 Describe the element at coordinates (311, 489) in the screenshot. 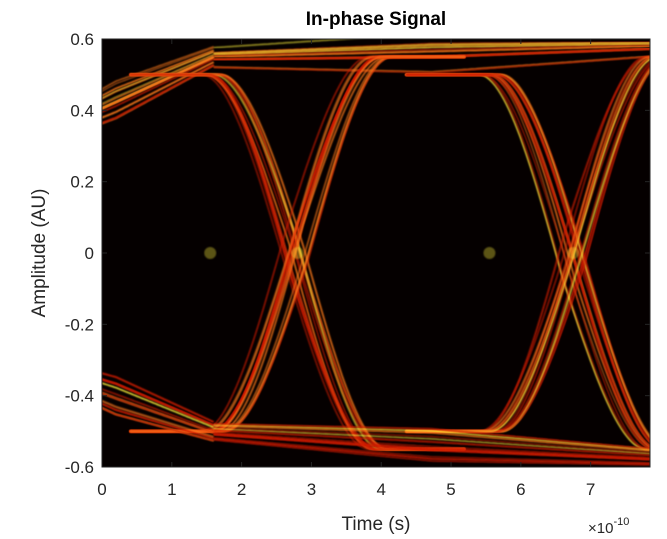

I see `x-tick-label: 3` at that location.